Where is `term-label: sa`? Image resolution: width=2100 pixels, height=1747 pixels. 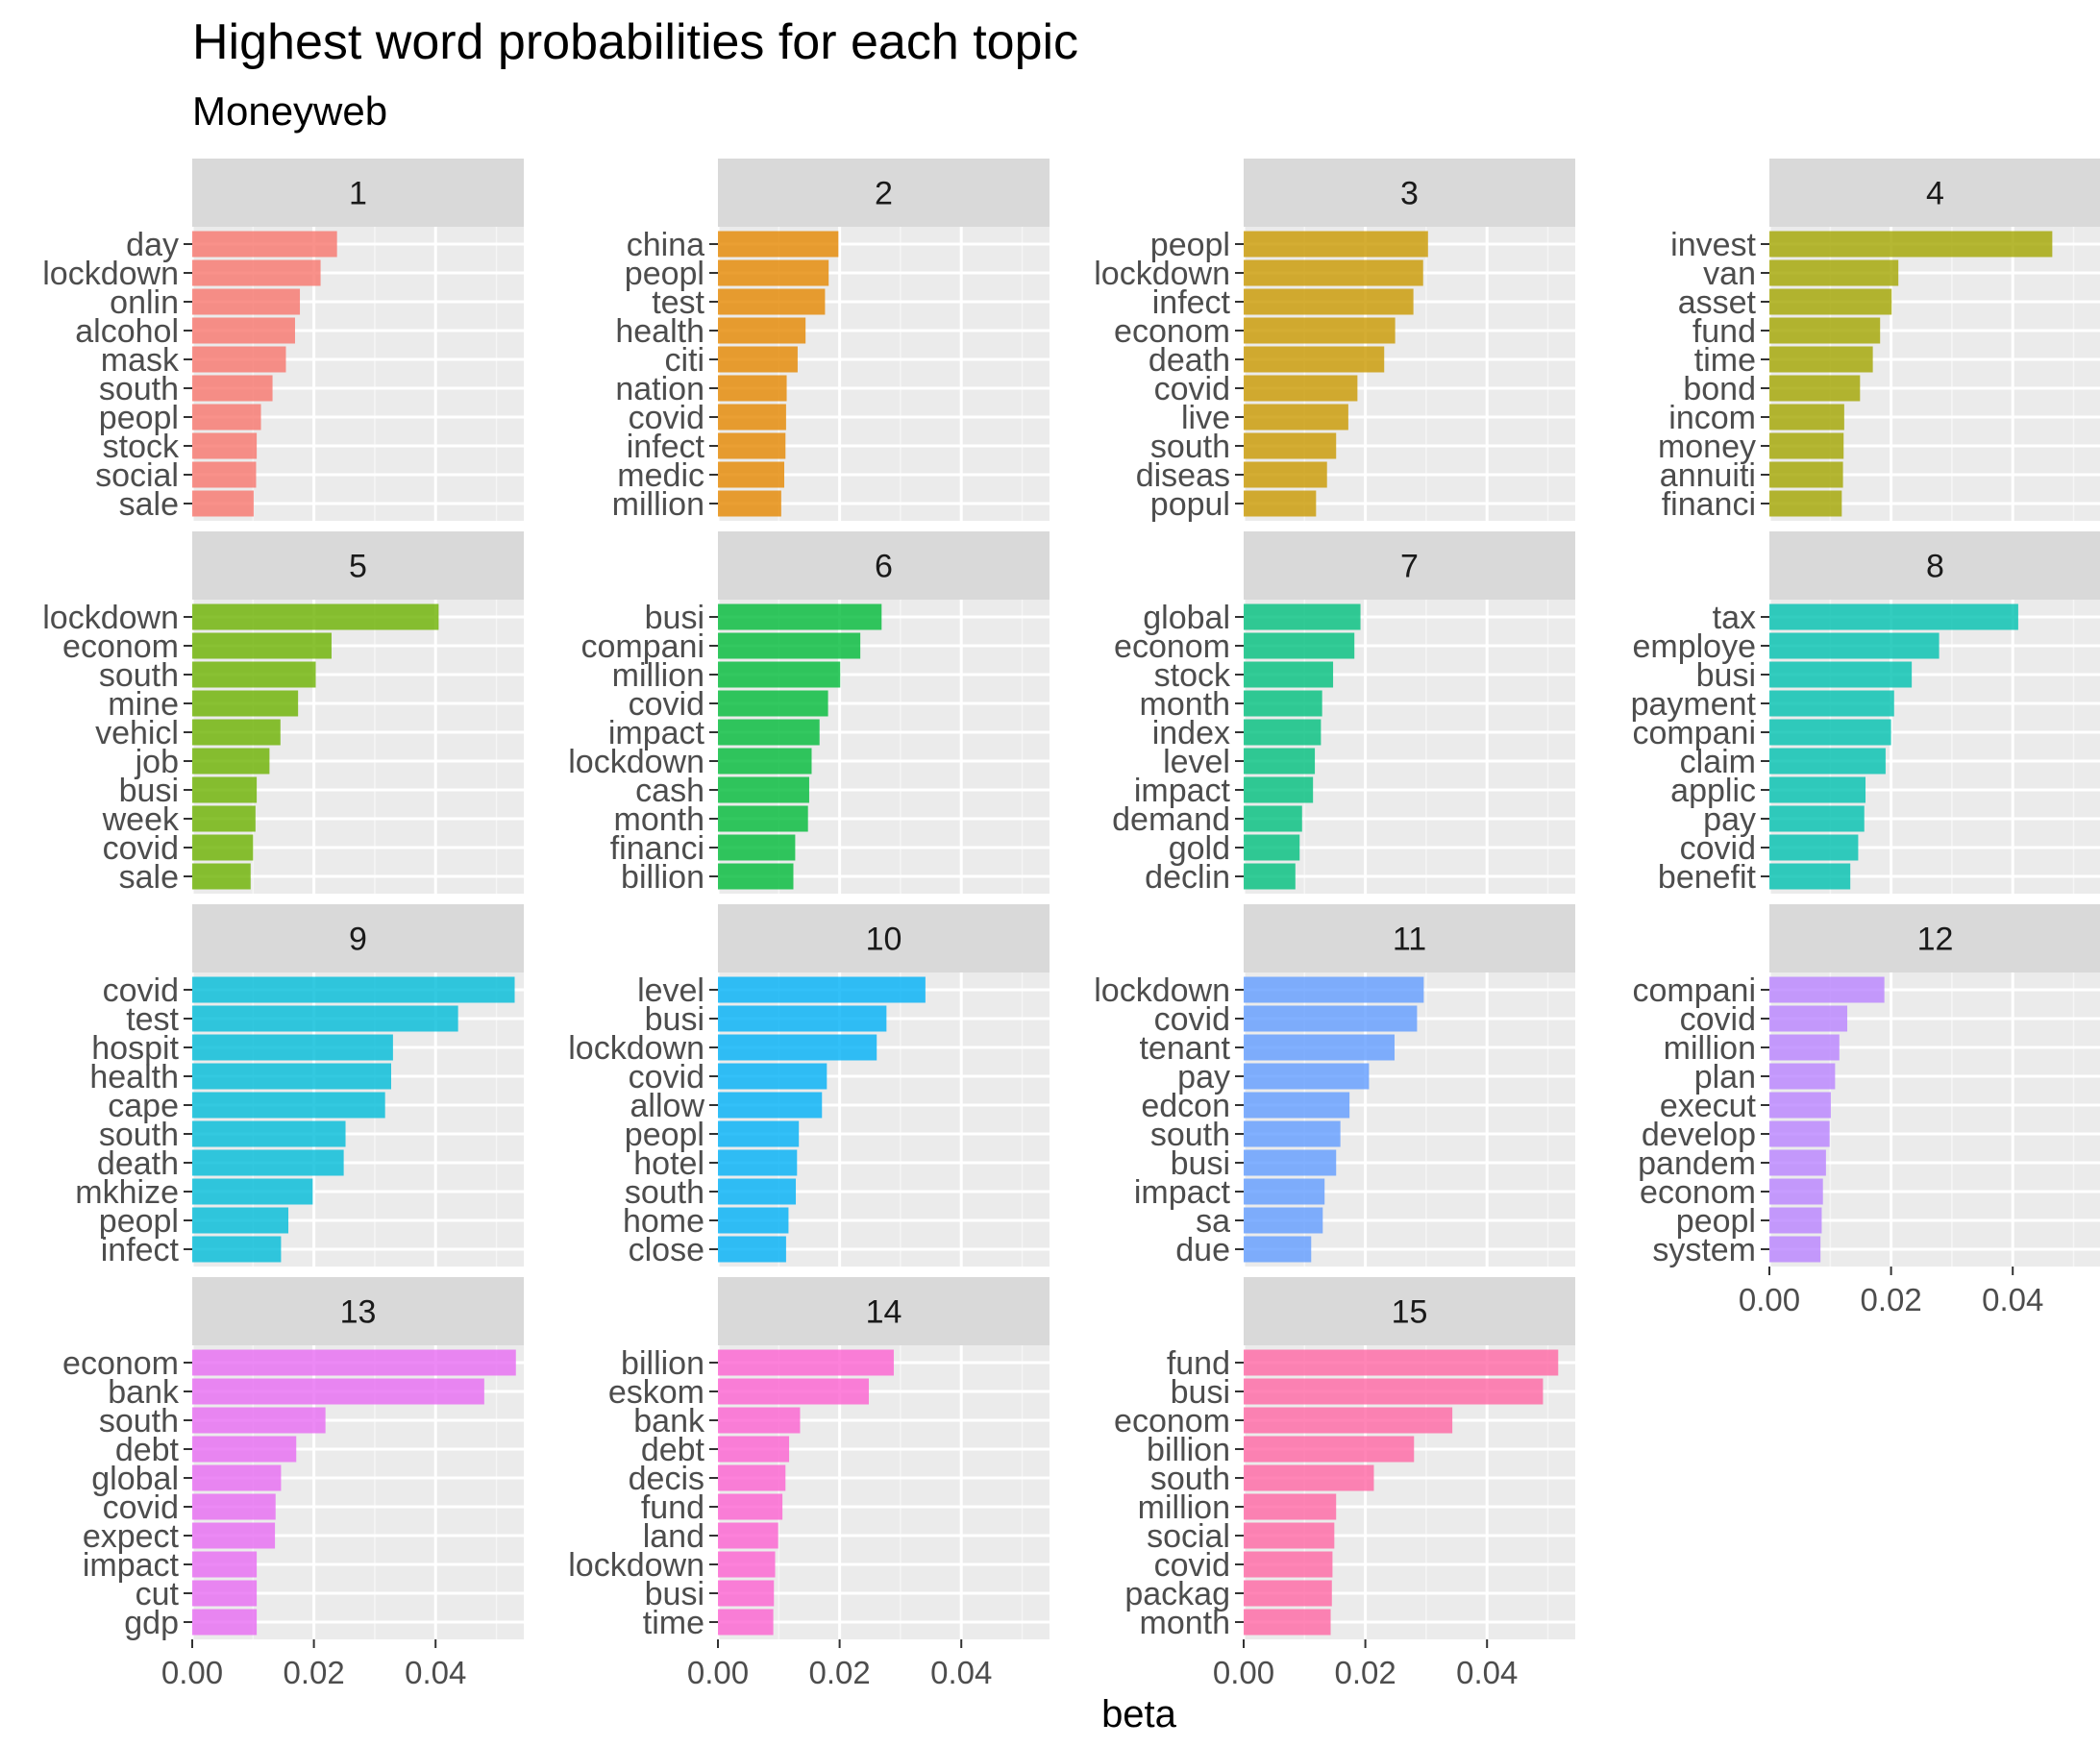 term-label: sa is located at coordinates (1213, 1221).